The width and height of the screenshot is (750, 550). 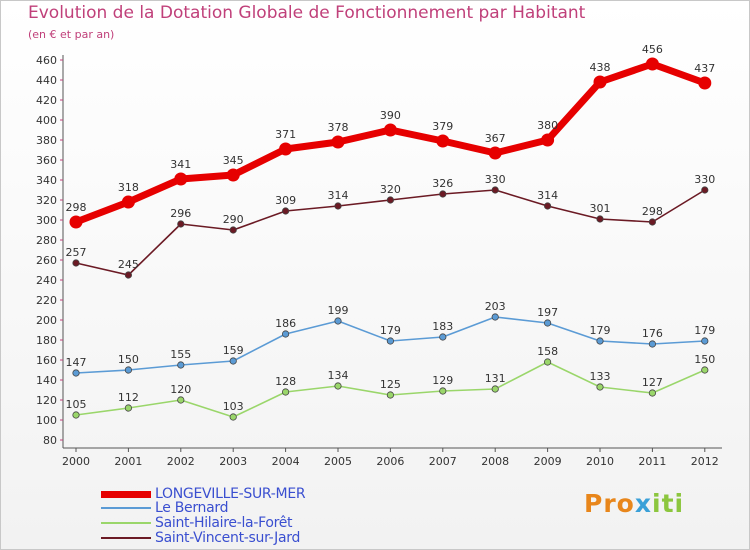 I want to click on data-label-le-bernard: 186, so click(x=285, y=323).